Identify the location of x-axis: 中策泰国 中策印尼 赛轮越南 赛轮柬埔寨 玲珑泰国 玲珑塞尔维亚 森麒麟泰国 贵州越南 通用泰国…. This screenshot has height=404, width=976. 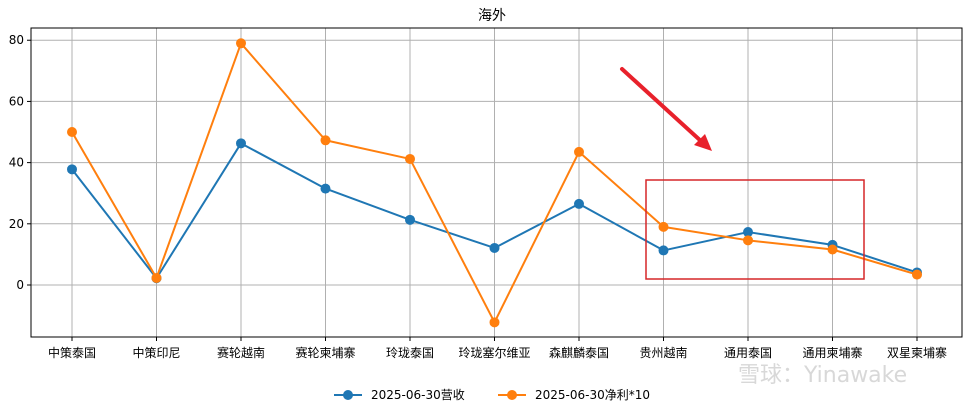
(497, 348).